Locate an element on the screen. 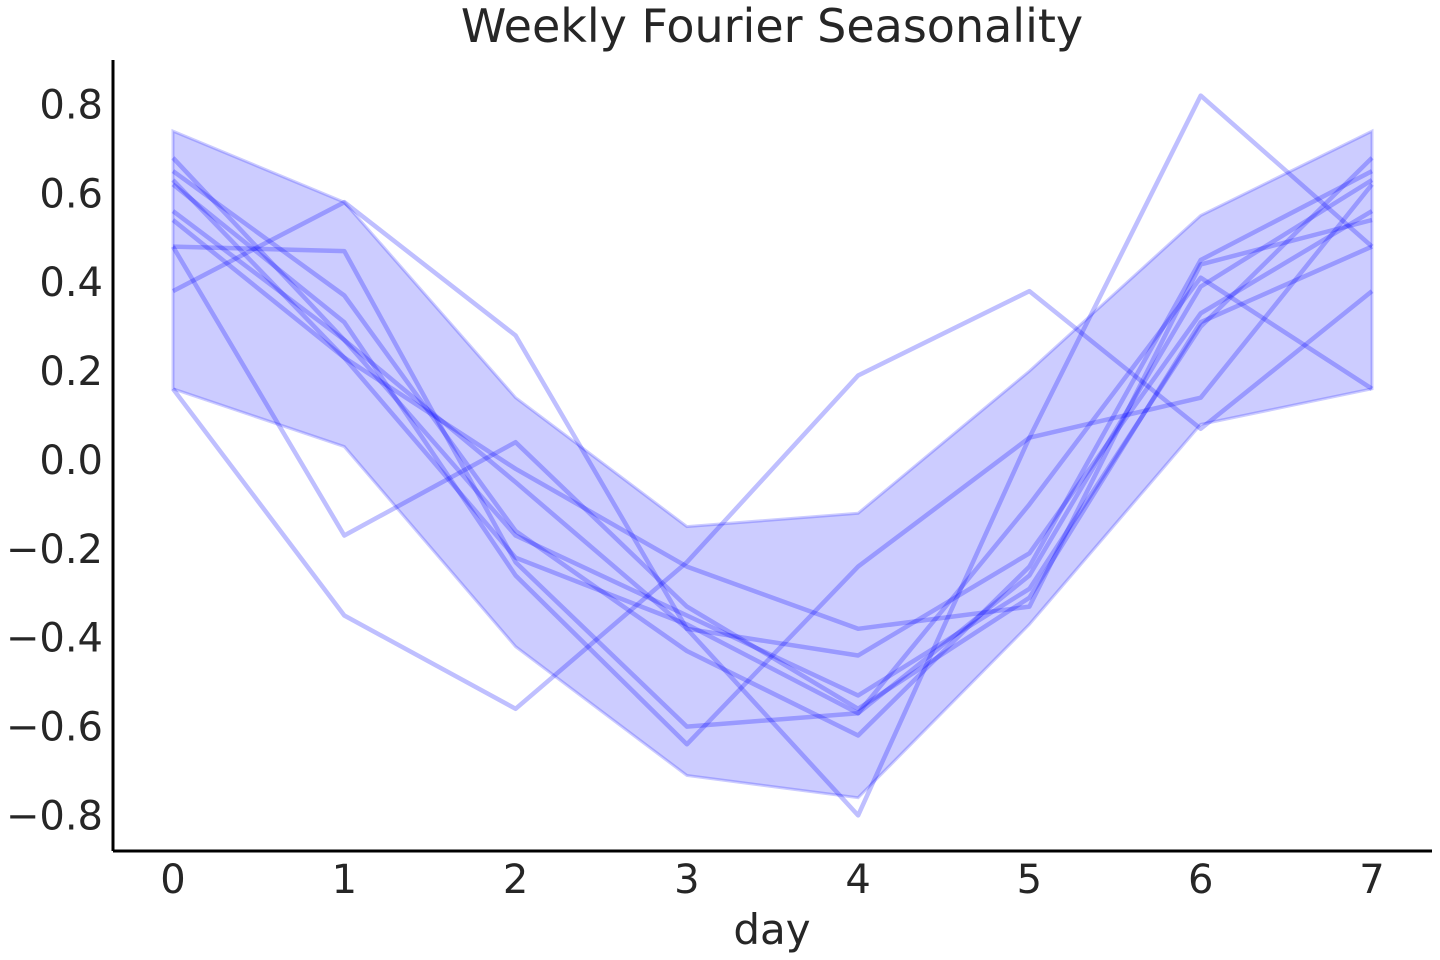 The image size is (1440, 960). x-tick-label: 1 is located at coordinates (344, 880).